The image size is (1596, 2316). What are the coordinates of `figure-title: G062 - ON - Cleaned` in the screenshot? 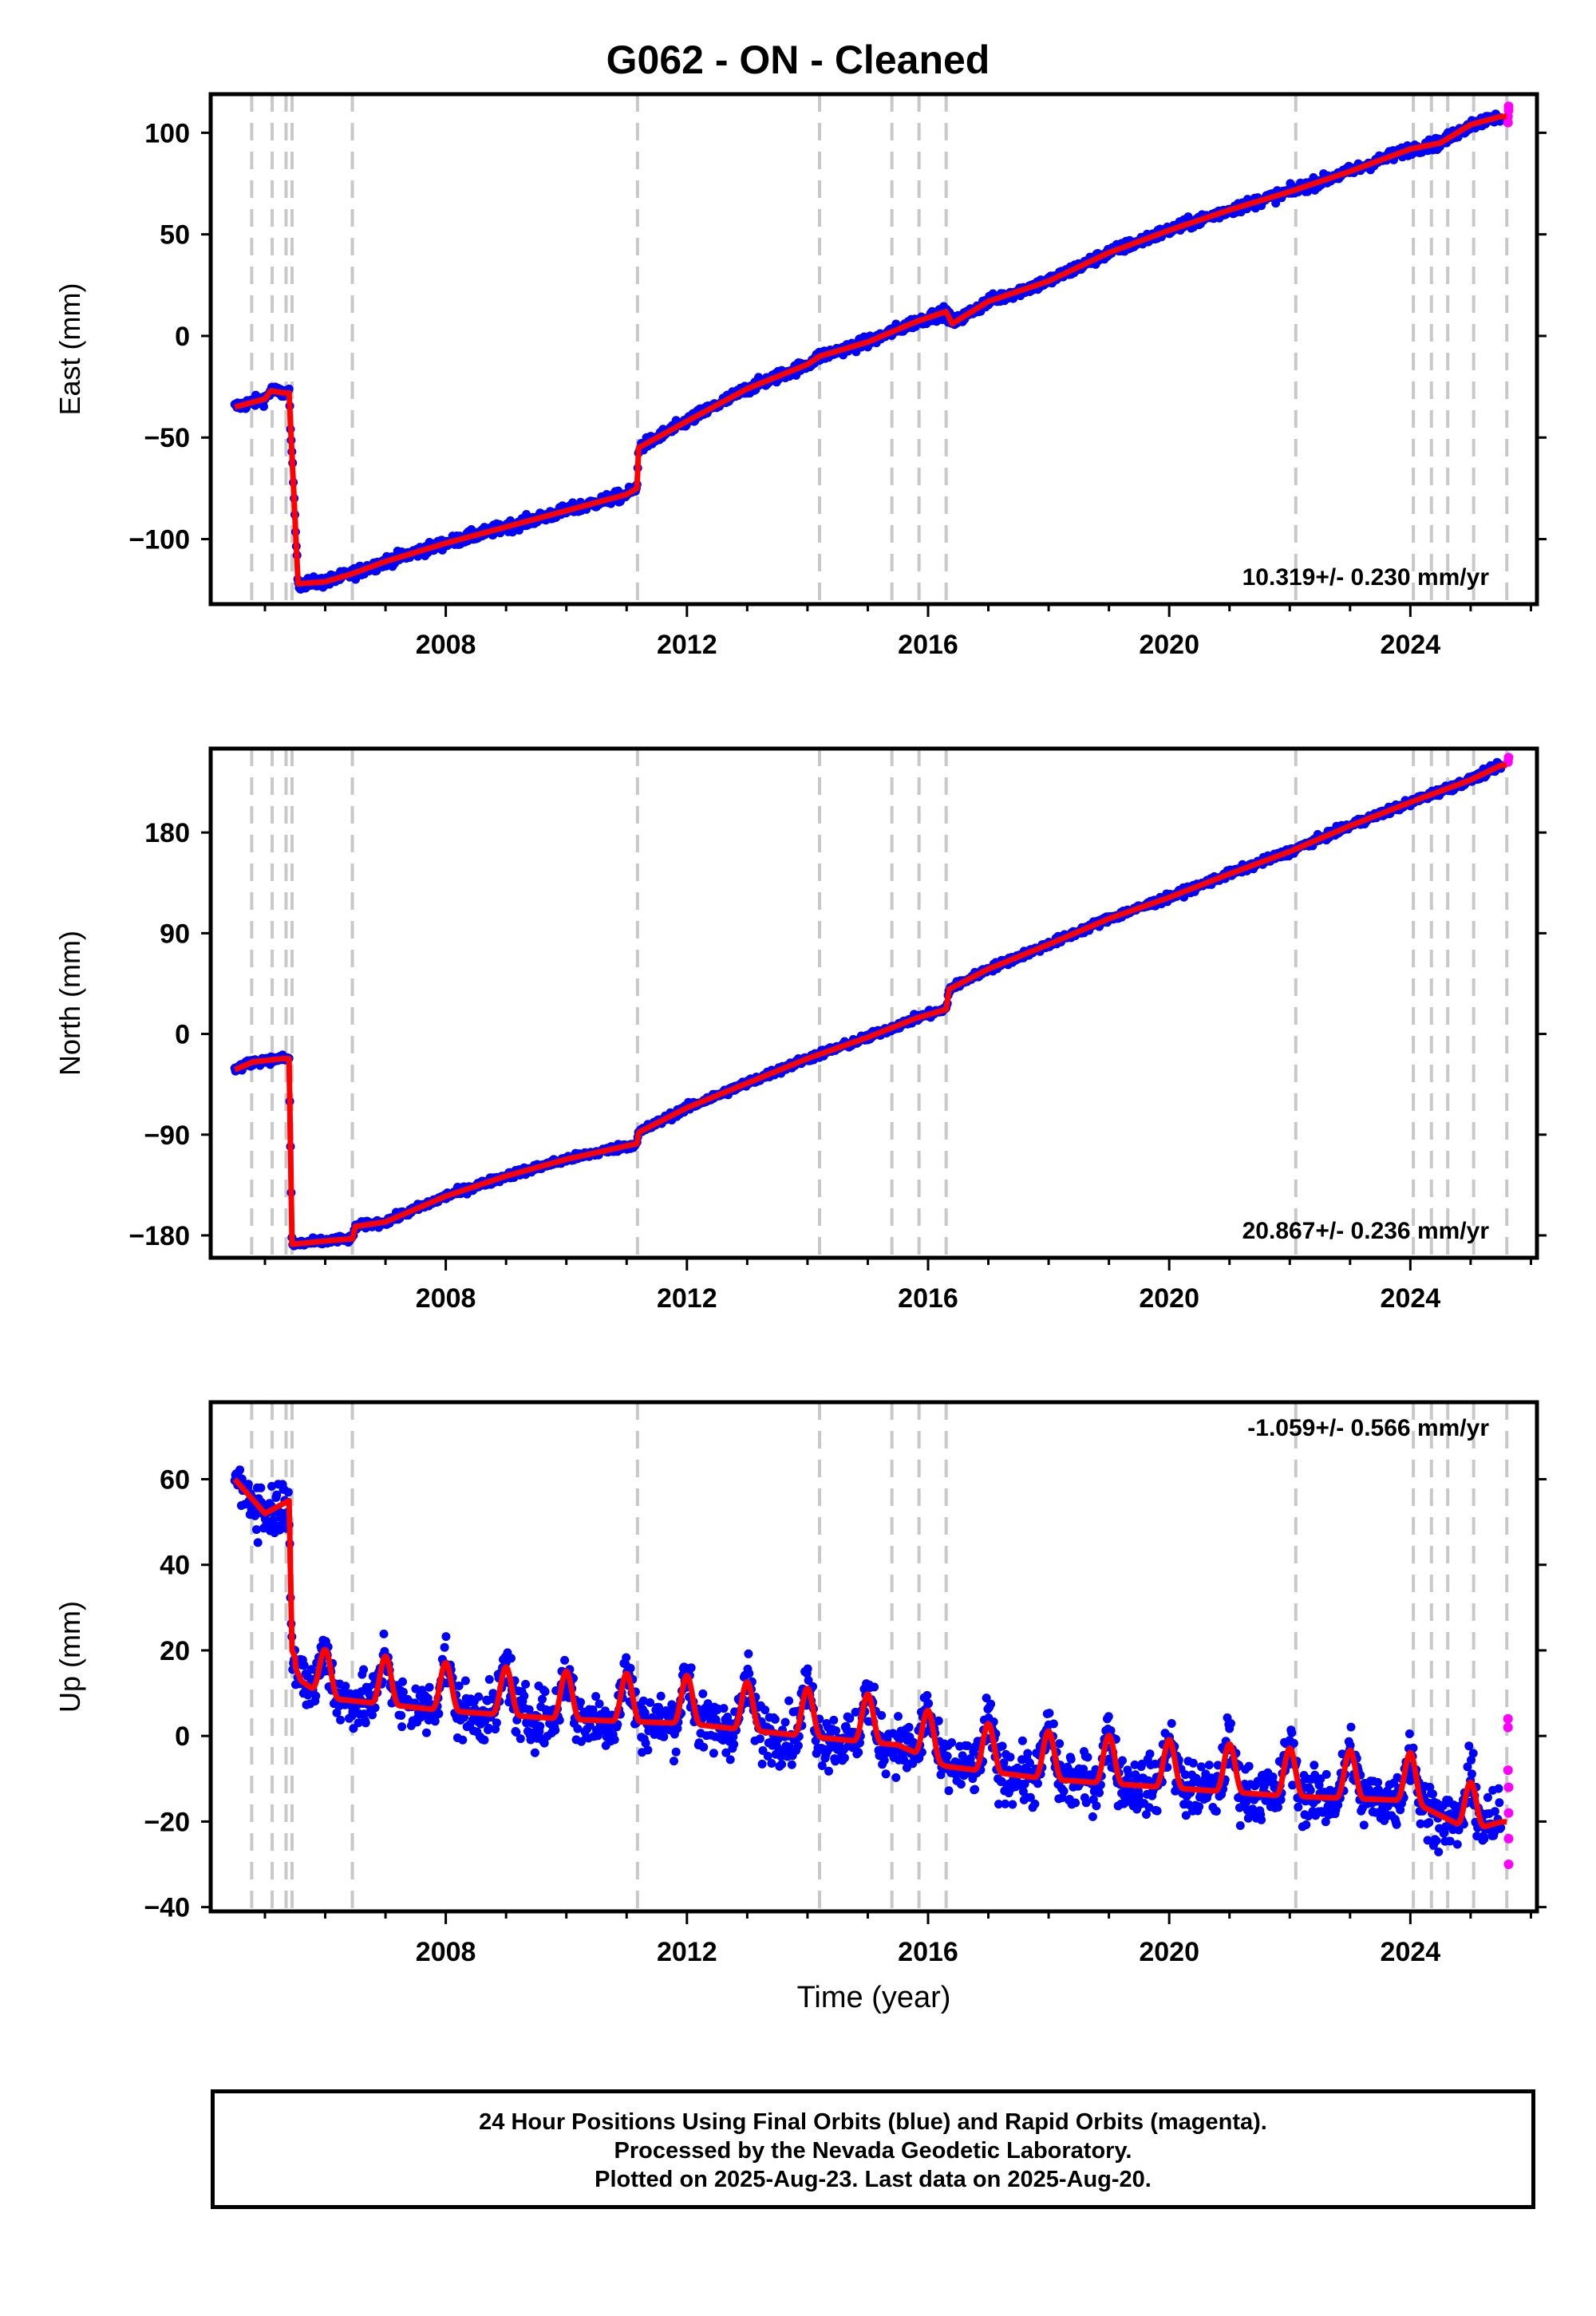 It's located at (798, 60).